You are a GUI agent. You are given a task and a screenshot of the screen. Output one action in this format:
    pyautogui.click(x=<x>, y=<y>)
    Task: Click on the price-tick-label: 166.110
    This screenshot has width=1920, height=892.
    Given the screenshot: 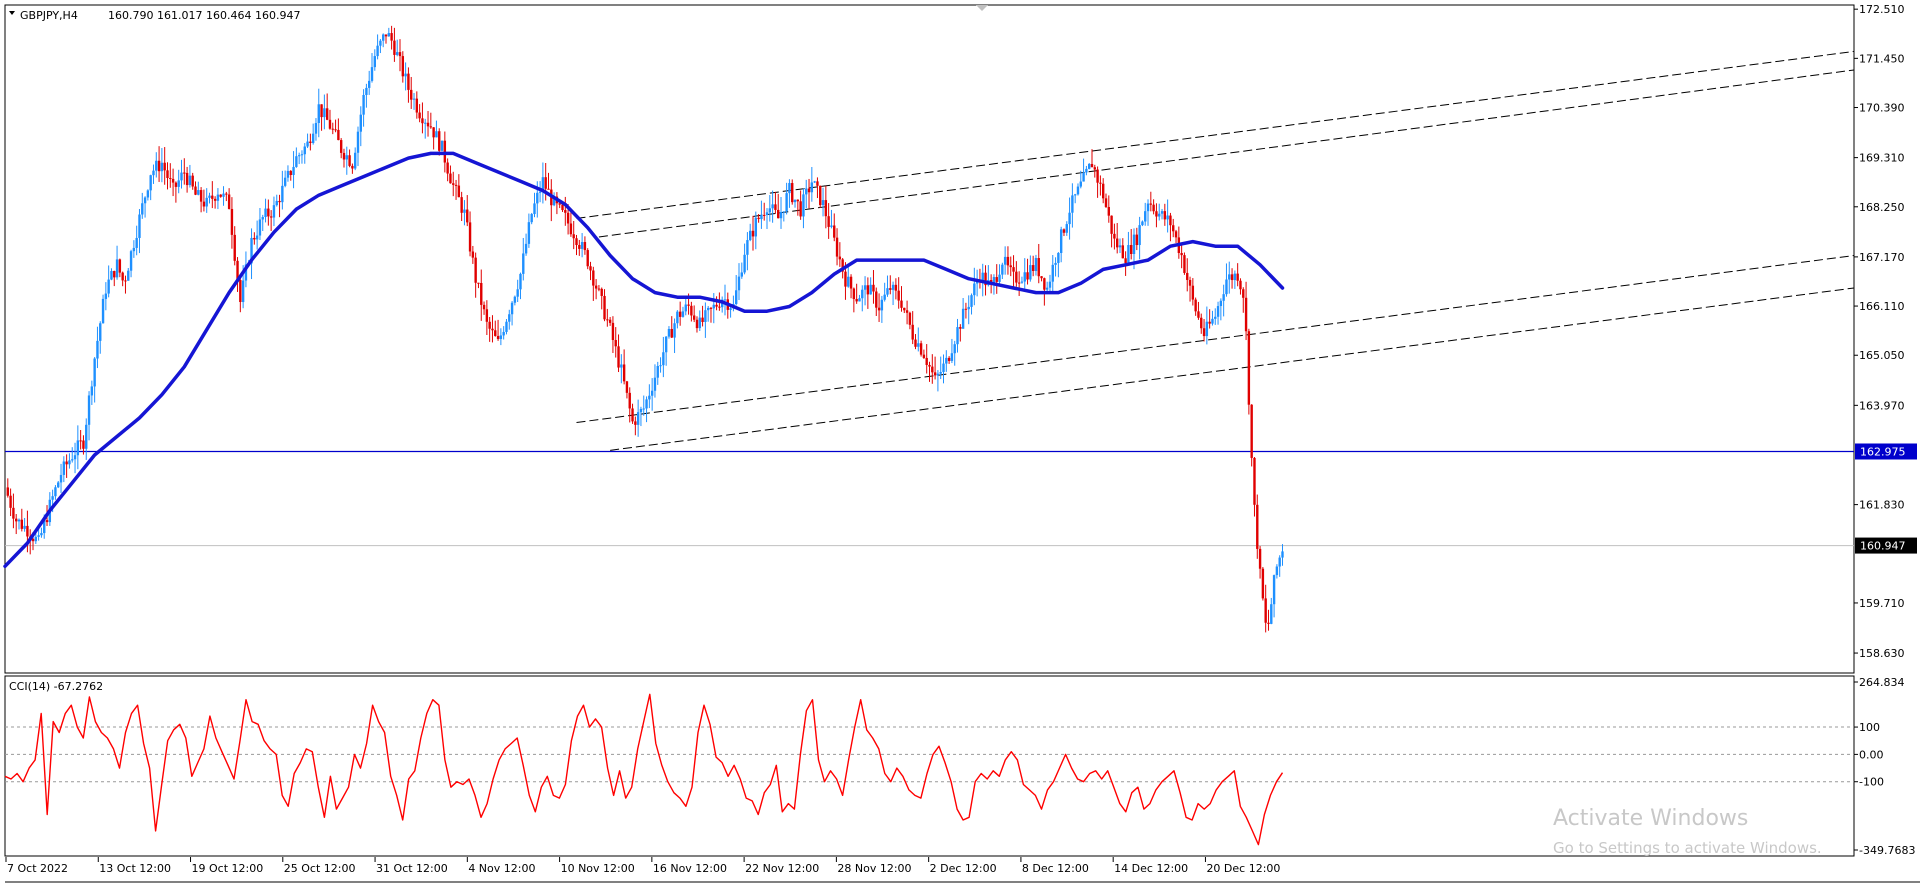 What is the action you would take?
    pyautogui.click(x=1882, y=306)
    